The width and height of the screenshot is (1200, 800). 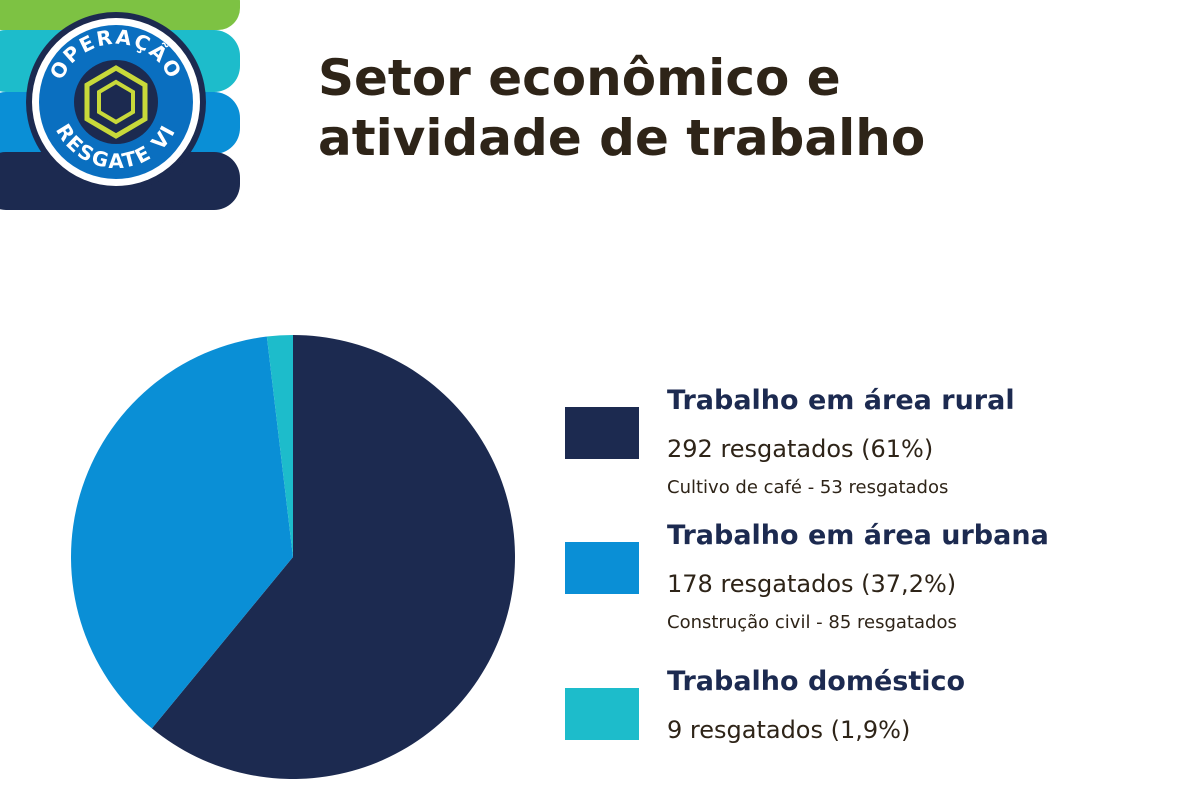 What do you see at coordinates (789, 730) in the screenshot?
I see `value-label: 9 resgatados (1,9%)` at bounding box center [789, 730].